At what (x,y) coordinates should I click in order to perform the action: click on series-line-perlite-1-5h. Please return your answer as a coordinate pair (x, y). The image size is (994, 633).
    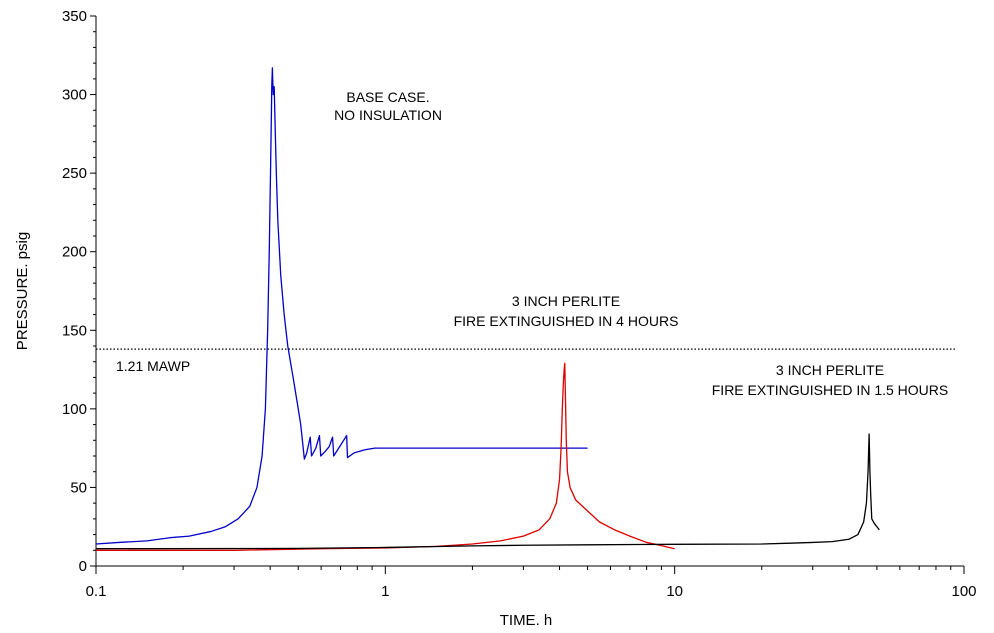
    Looking at the image, I should click on (487, 491).